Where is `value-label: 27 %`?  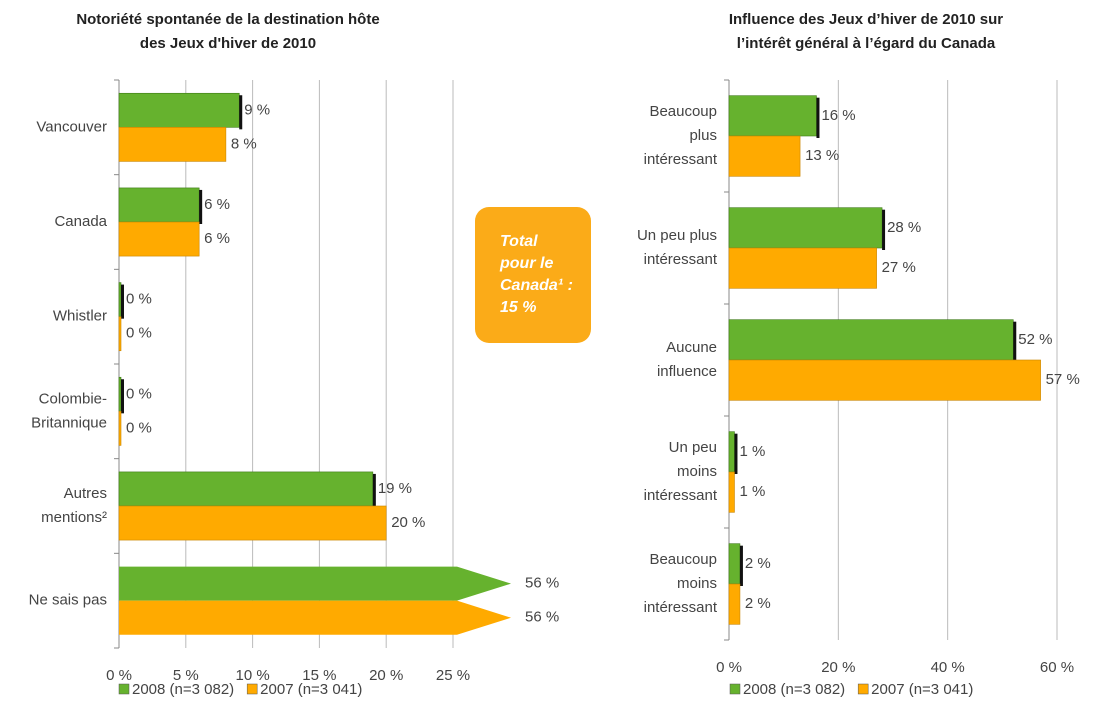 value-label: 27 % is located at coordinates (899, 267).